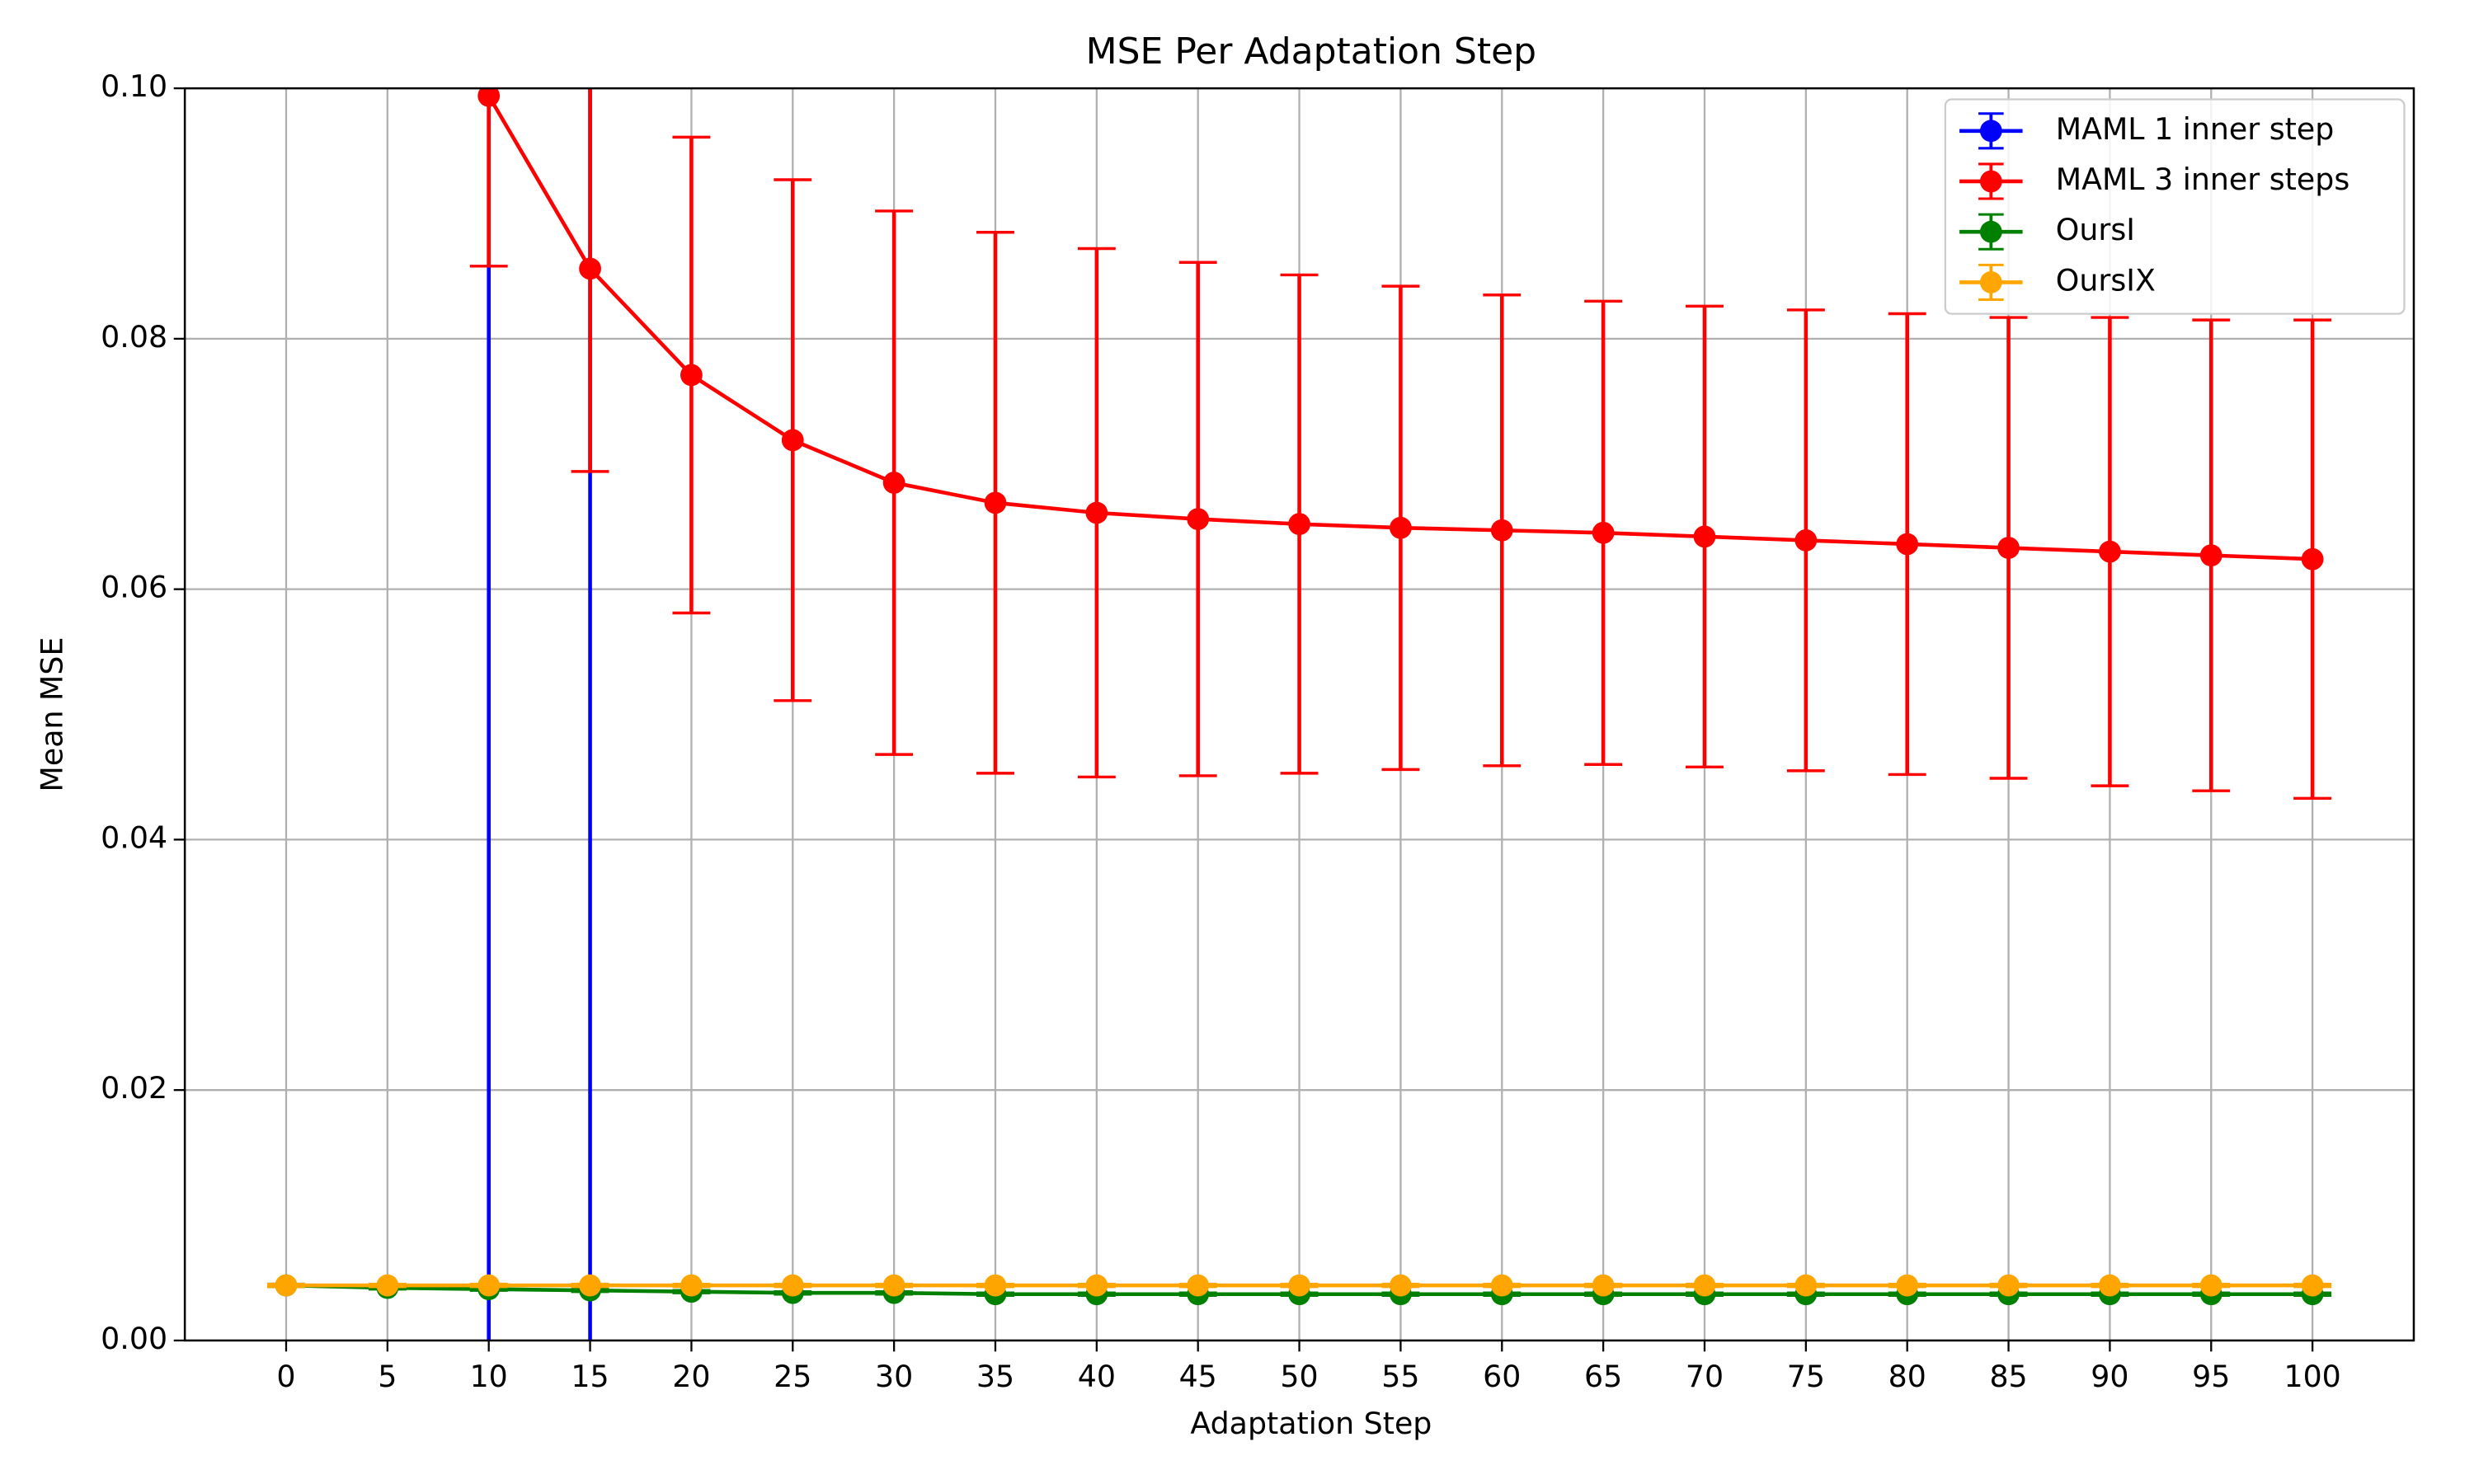 The height and width of the screenshot is (1484, 2474). What do you see at coordinates (2008, 1376) in the screenshot?
I see `x-tick-label: 85` at bounding box center [2008, 1376].